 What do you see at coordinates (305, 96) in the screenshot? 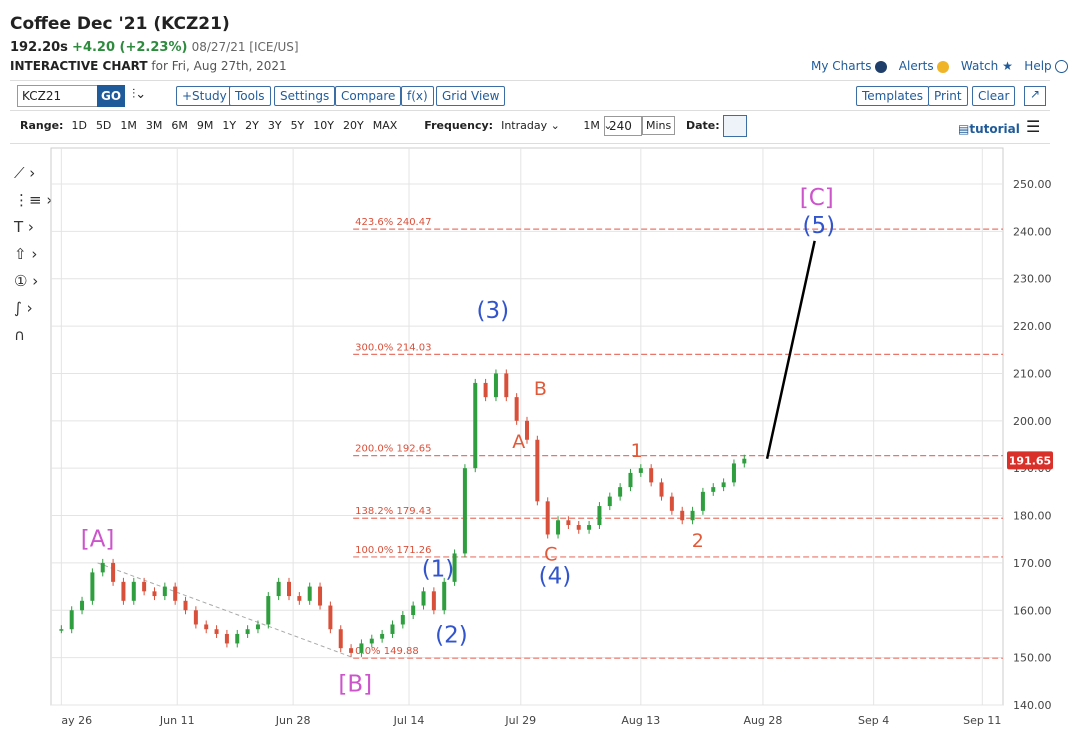
I see `toolbar-button: Settings` at bounding box center [305, 96].